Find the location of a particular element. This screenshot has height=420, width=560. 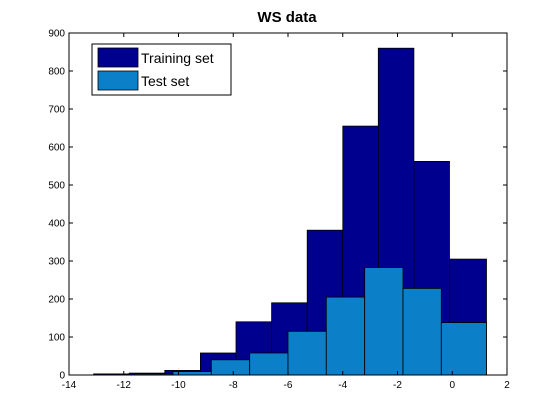

x-tick-label: -12 is located at coordinates (124, 385).